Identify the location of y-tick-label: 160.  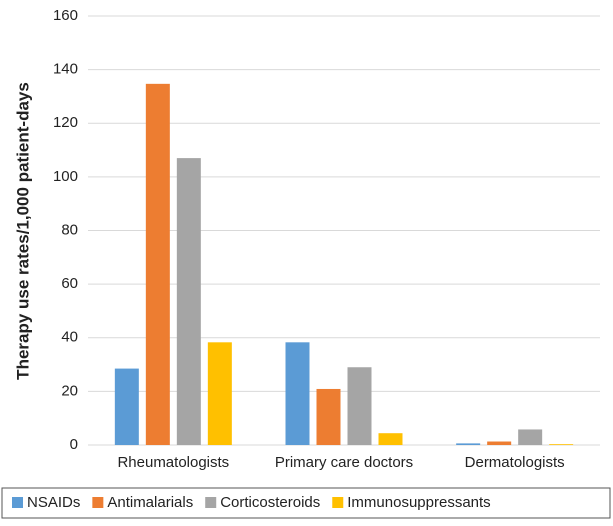
(65, 15).